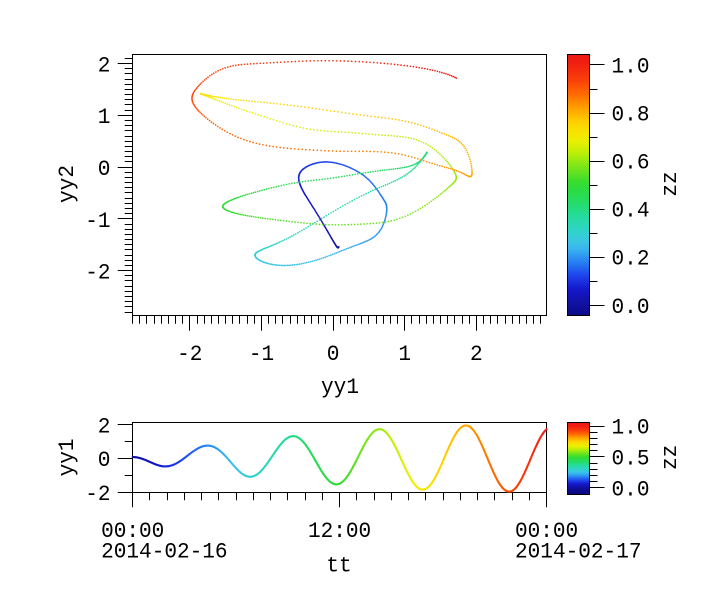  I want to click on svg-text: 0.4, so click(631, 211).